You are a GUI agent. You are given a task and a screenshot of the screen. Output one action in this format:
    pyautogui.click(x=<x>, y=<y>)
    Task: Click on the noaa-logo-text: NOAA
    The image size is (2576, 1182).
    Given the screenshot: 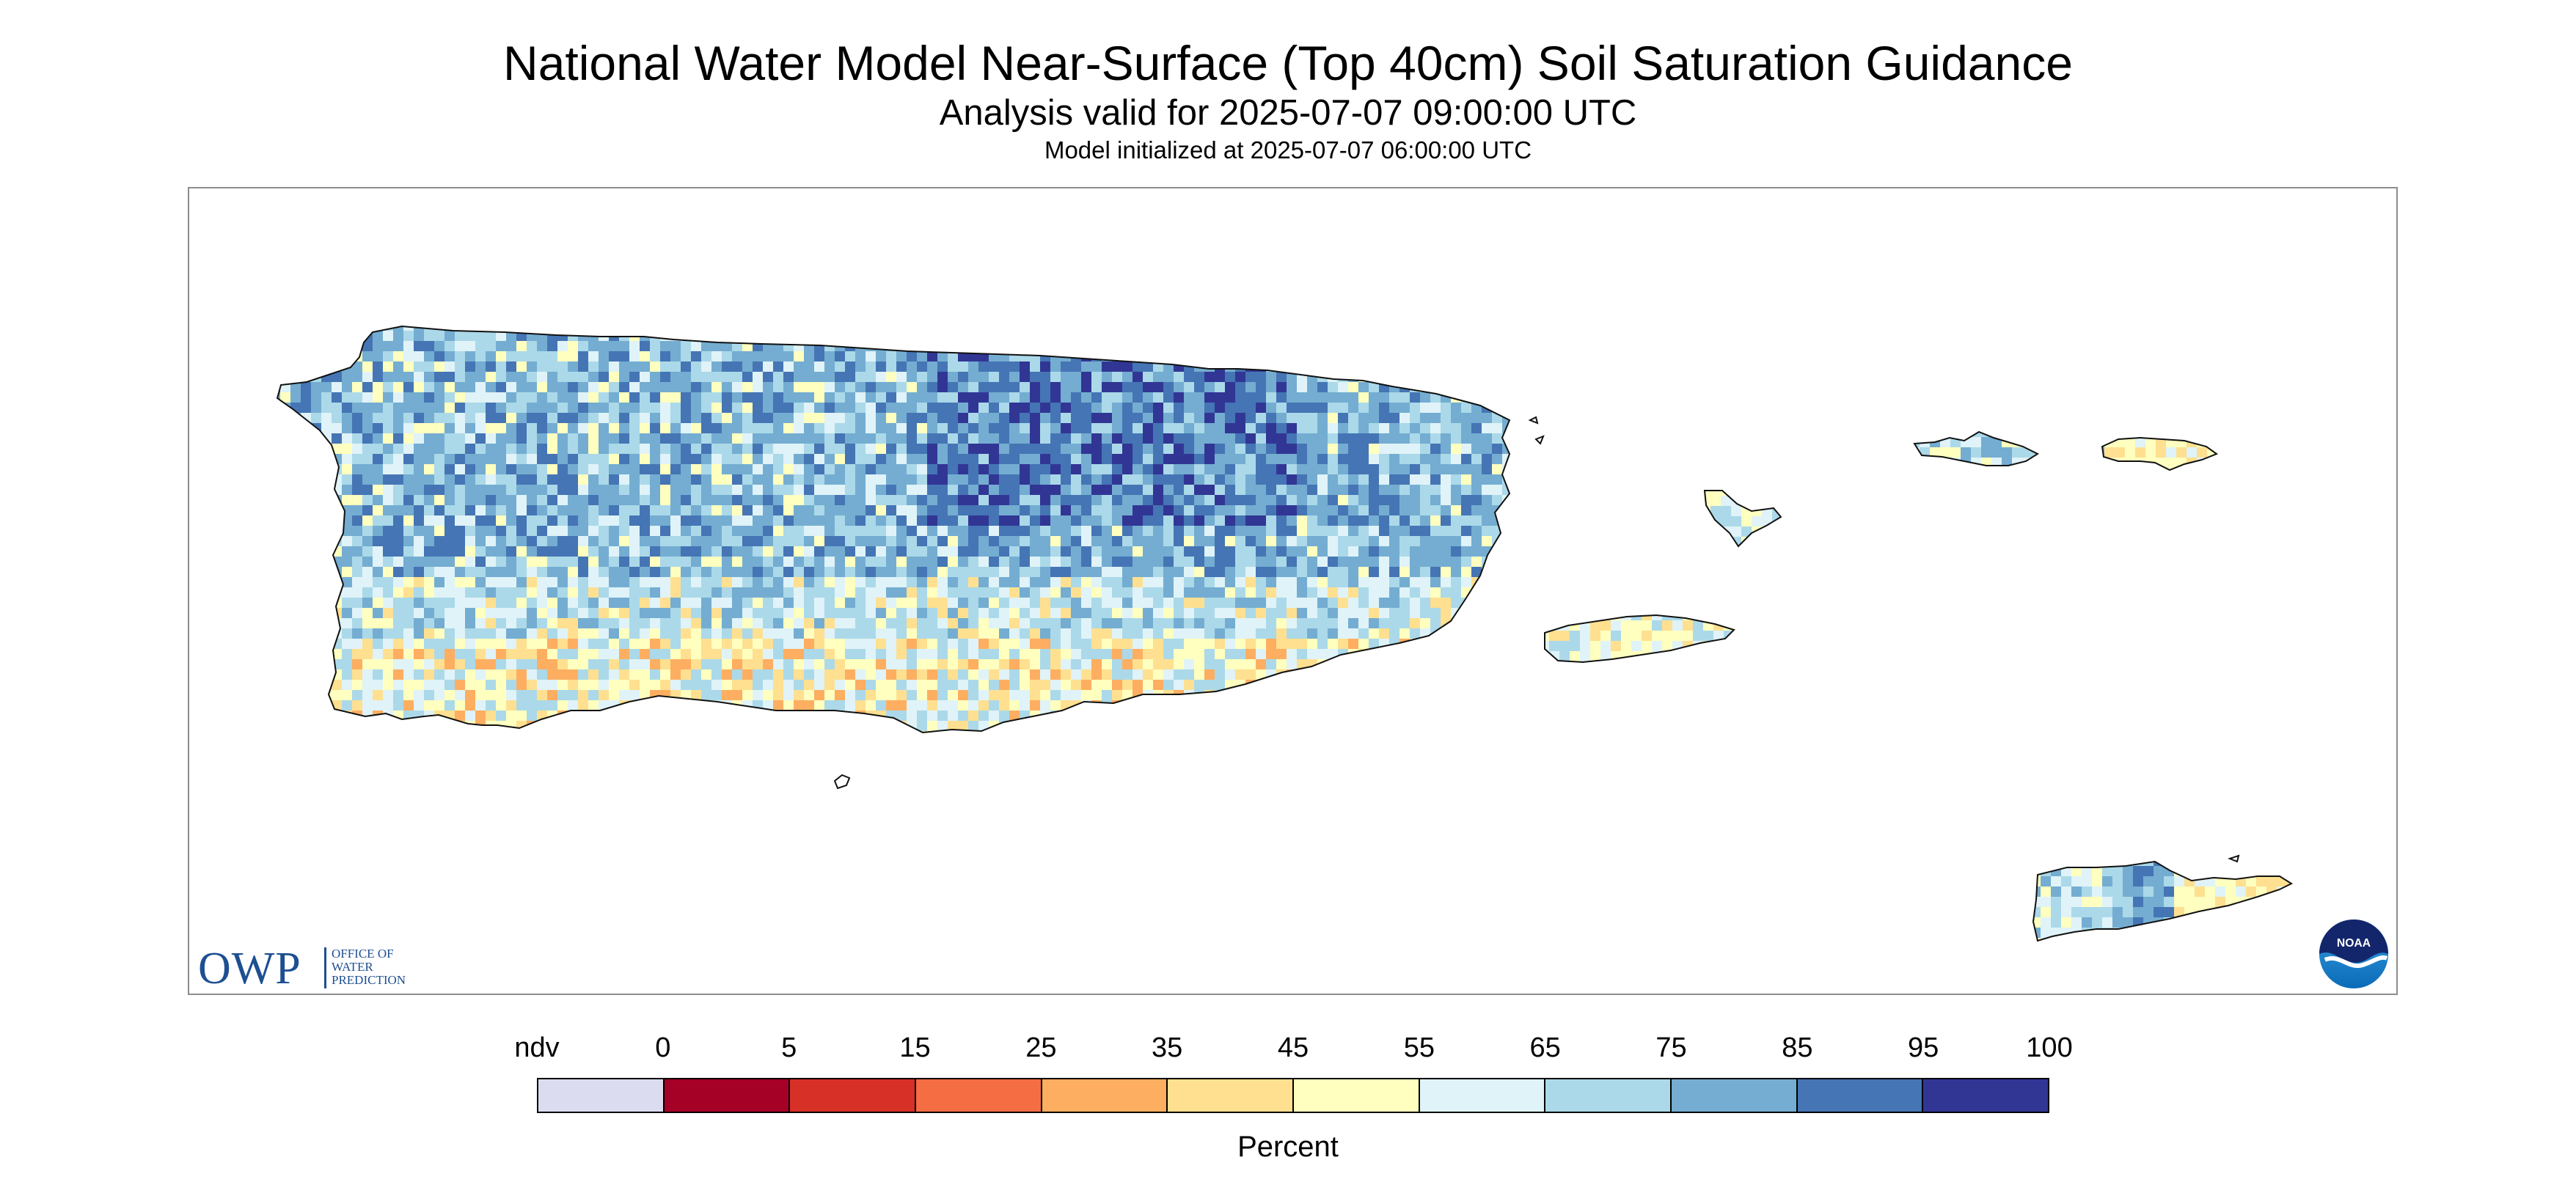 What is the action you would take?
    pyautogui.click(x=2354, y=943)
    